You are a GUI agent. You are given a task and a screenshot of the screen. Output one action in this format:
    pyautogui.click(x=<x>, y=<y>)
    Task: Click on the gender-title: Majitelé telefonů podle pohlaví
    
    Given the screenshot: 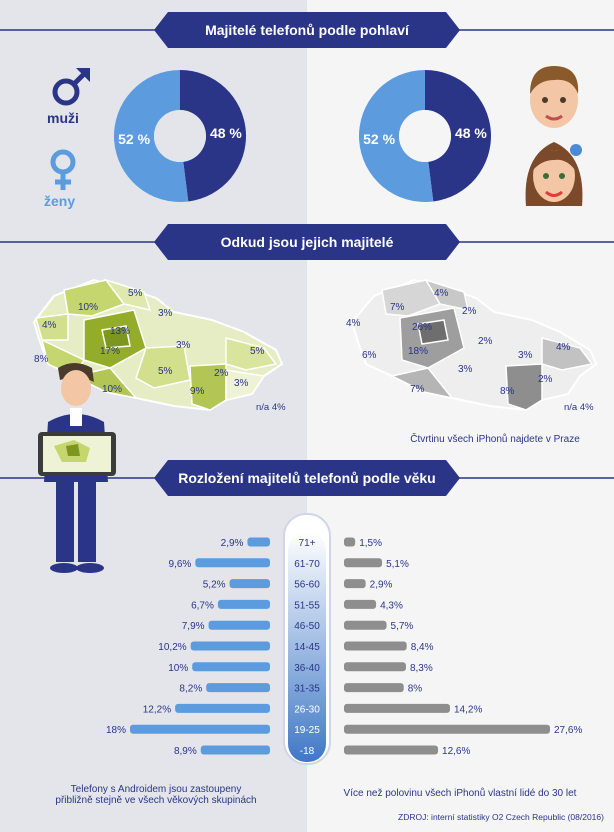 What is the action you would take?
    pyautogui.click(x=307, y=30)
    